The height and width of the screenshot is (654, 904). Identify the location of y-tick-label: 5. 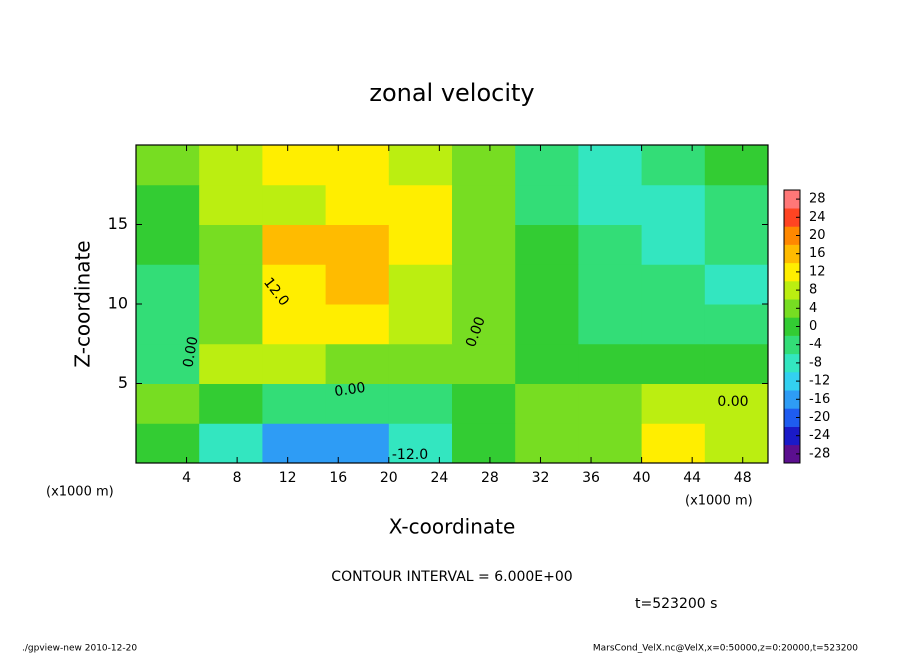
(123, 382).